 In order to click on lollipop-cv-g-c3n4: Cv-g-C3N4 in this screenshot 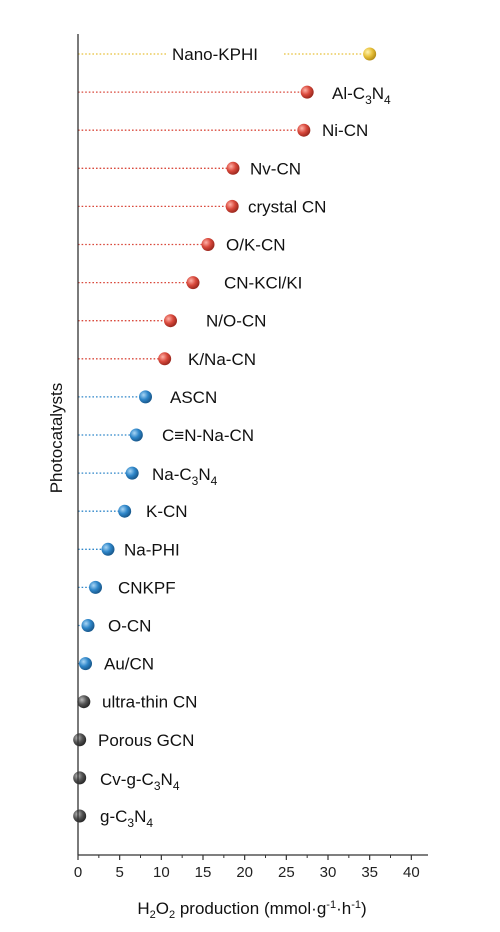, I will do `click(126, 781)`.